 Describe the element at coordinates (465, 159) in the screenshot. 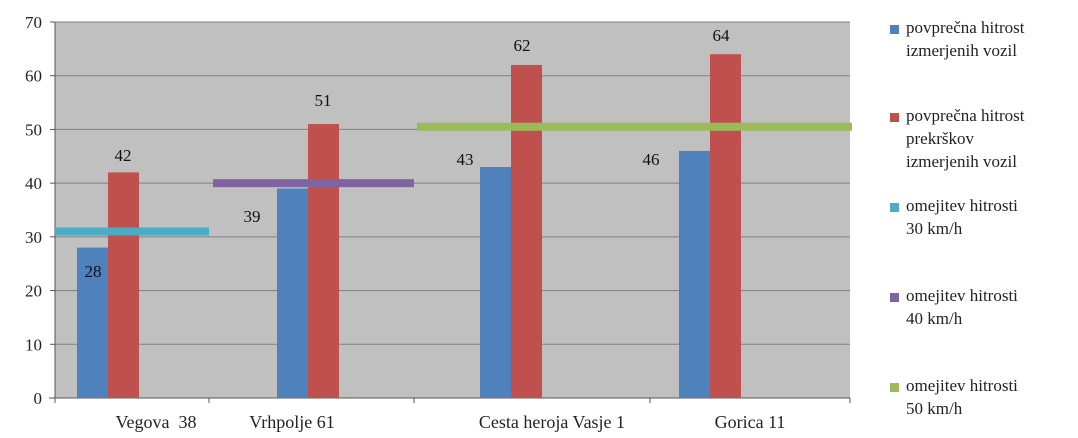

I see `data-label: 43` at that location.